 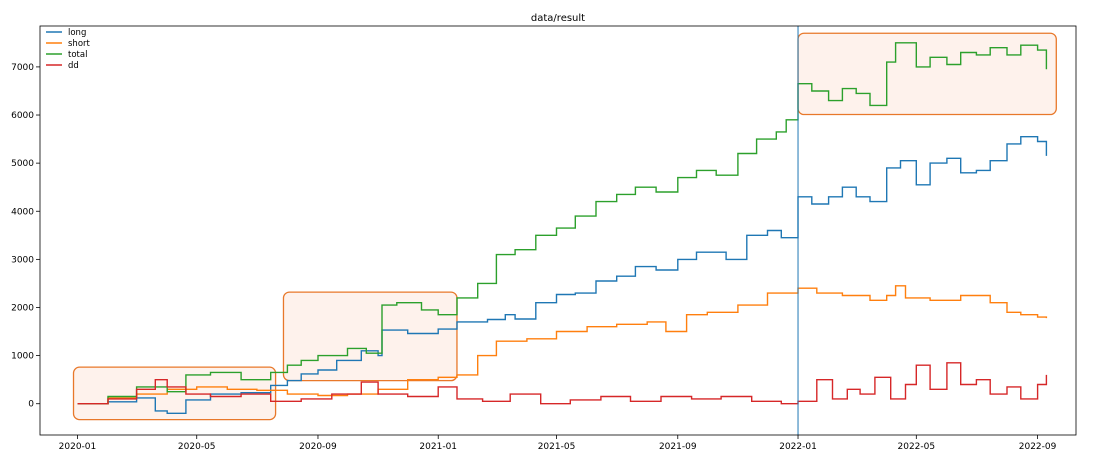 I want to click on y-tick-label-4000: 4000, so click(x=22, y=212).